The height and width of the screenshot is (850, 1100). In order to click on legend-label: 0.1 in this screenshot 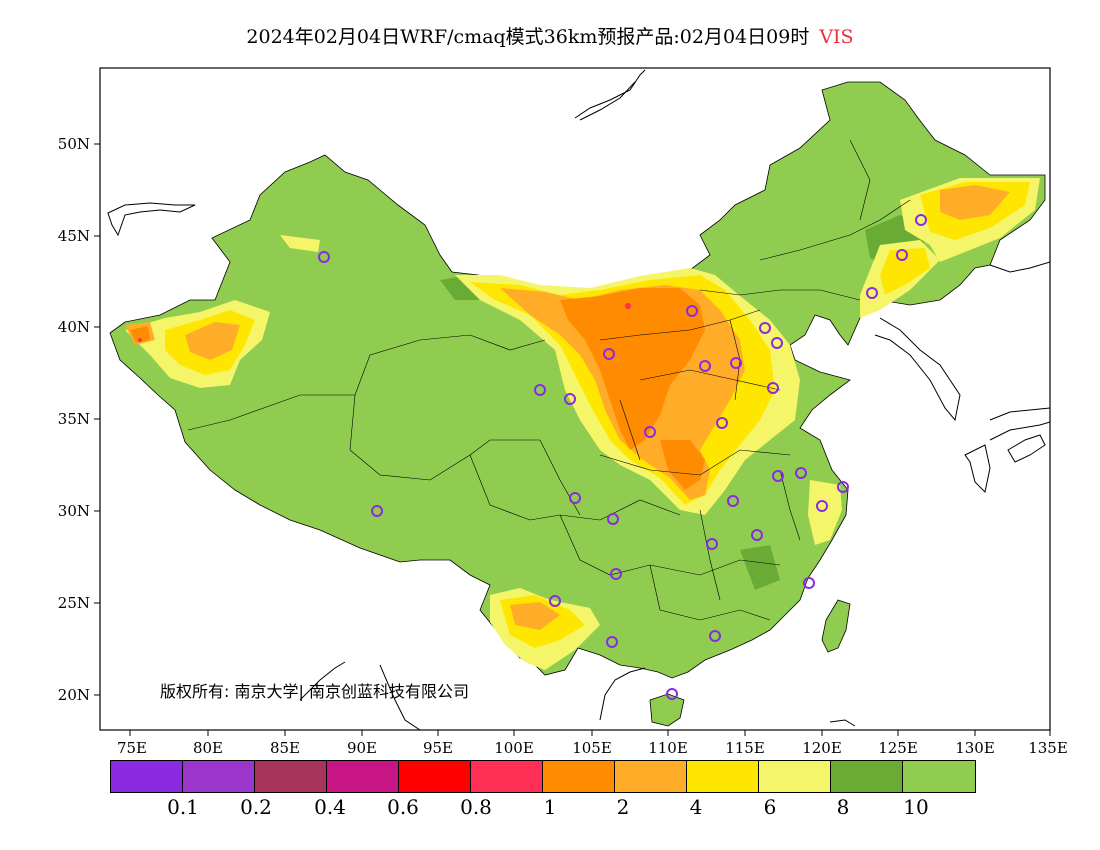, I will do `click(183, 807)`.